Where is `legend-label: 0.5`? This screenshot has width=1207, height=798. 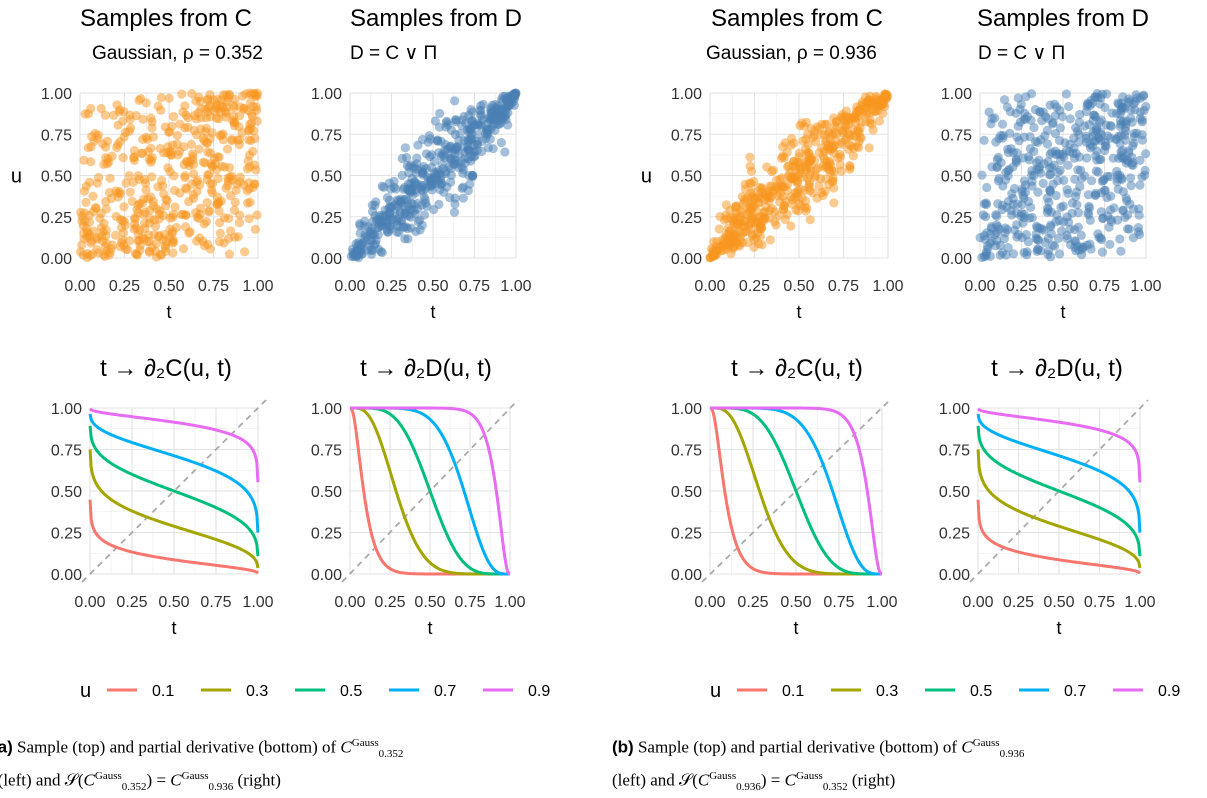
legend-label: 0.5 is located at coordinates (351, 691).